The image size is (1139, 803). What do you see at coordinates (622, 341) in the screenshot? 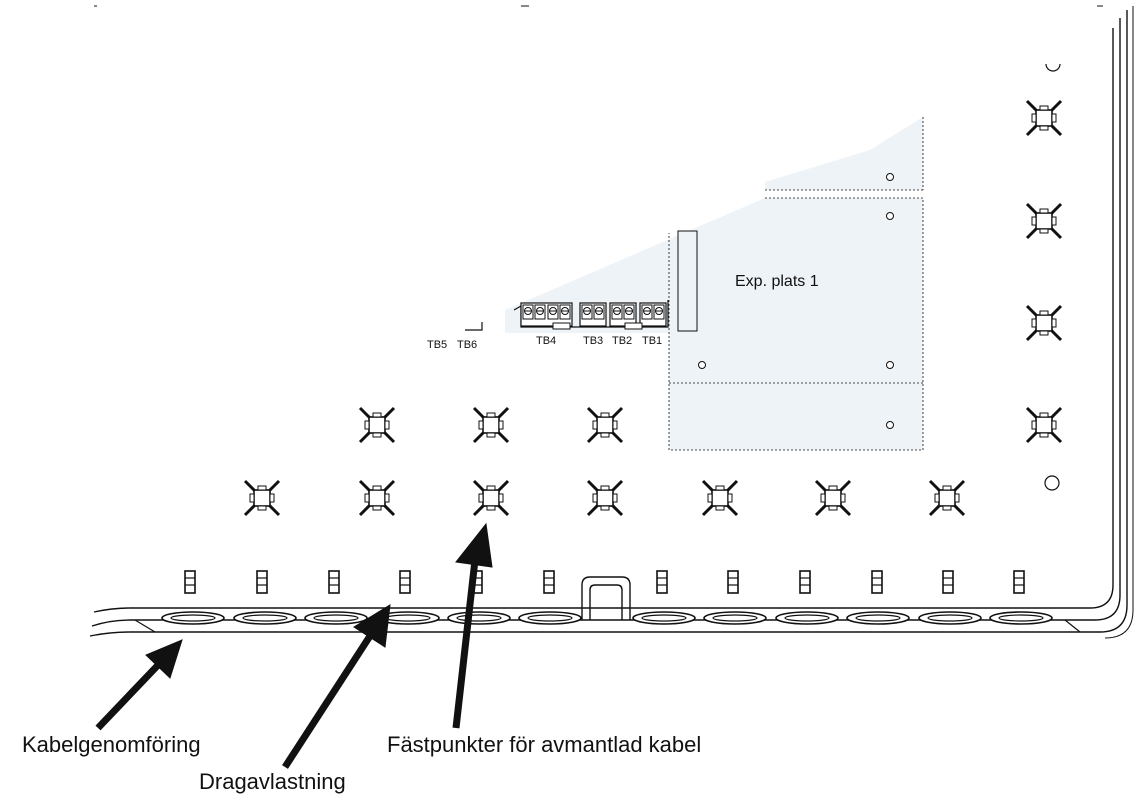
I see `tb2-label: TB2` at bounding box center [622, 341].